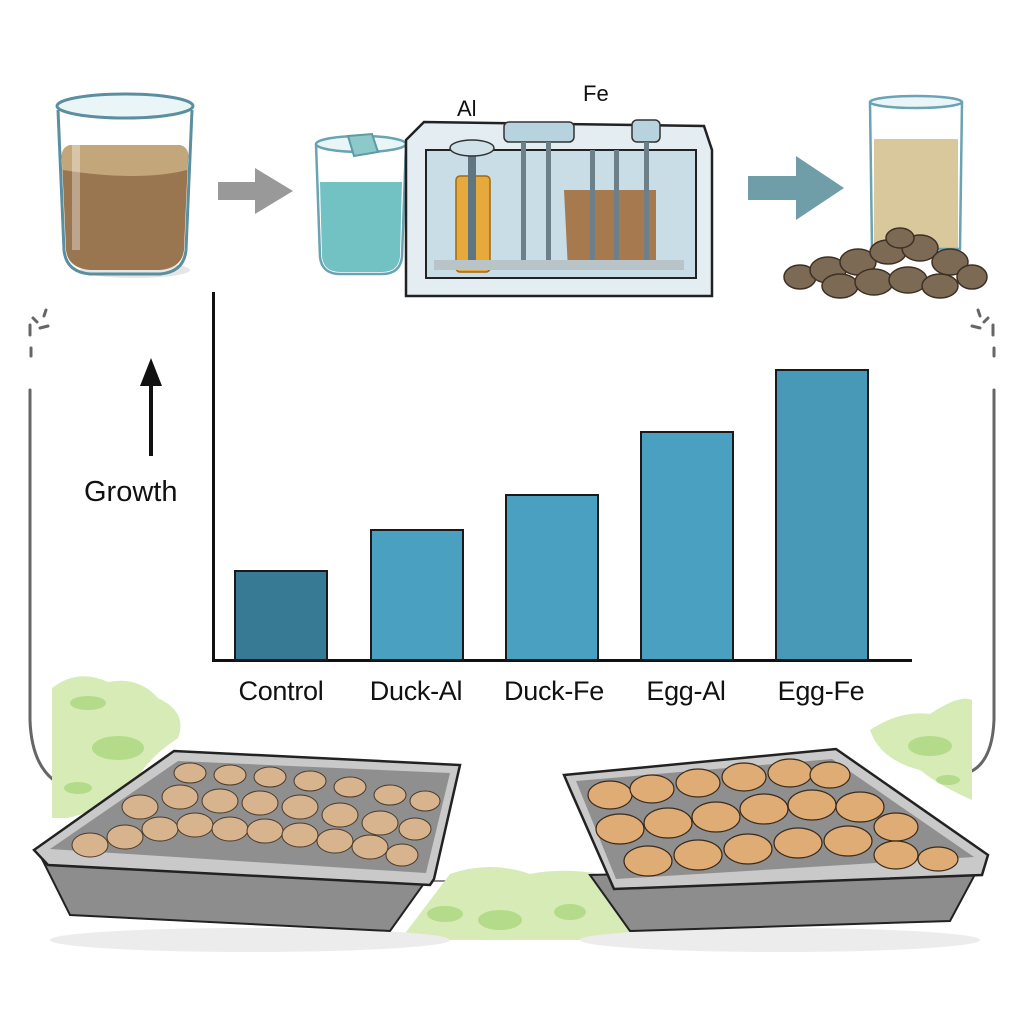  I want to click on x-label-duck-fe: Duck-Fe, so click(554, 691).